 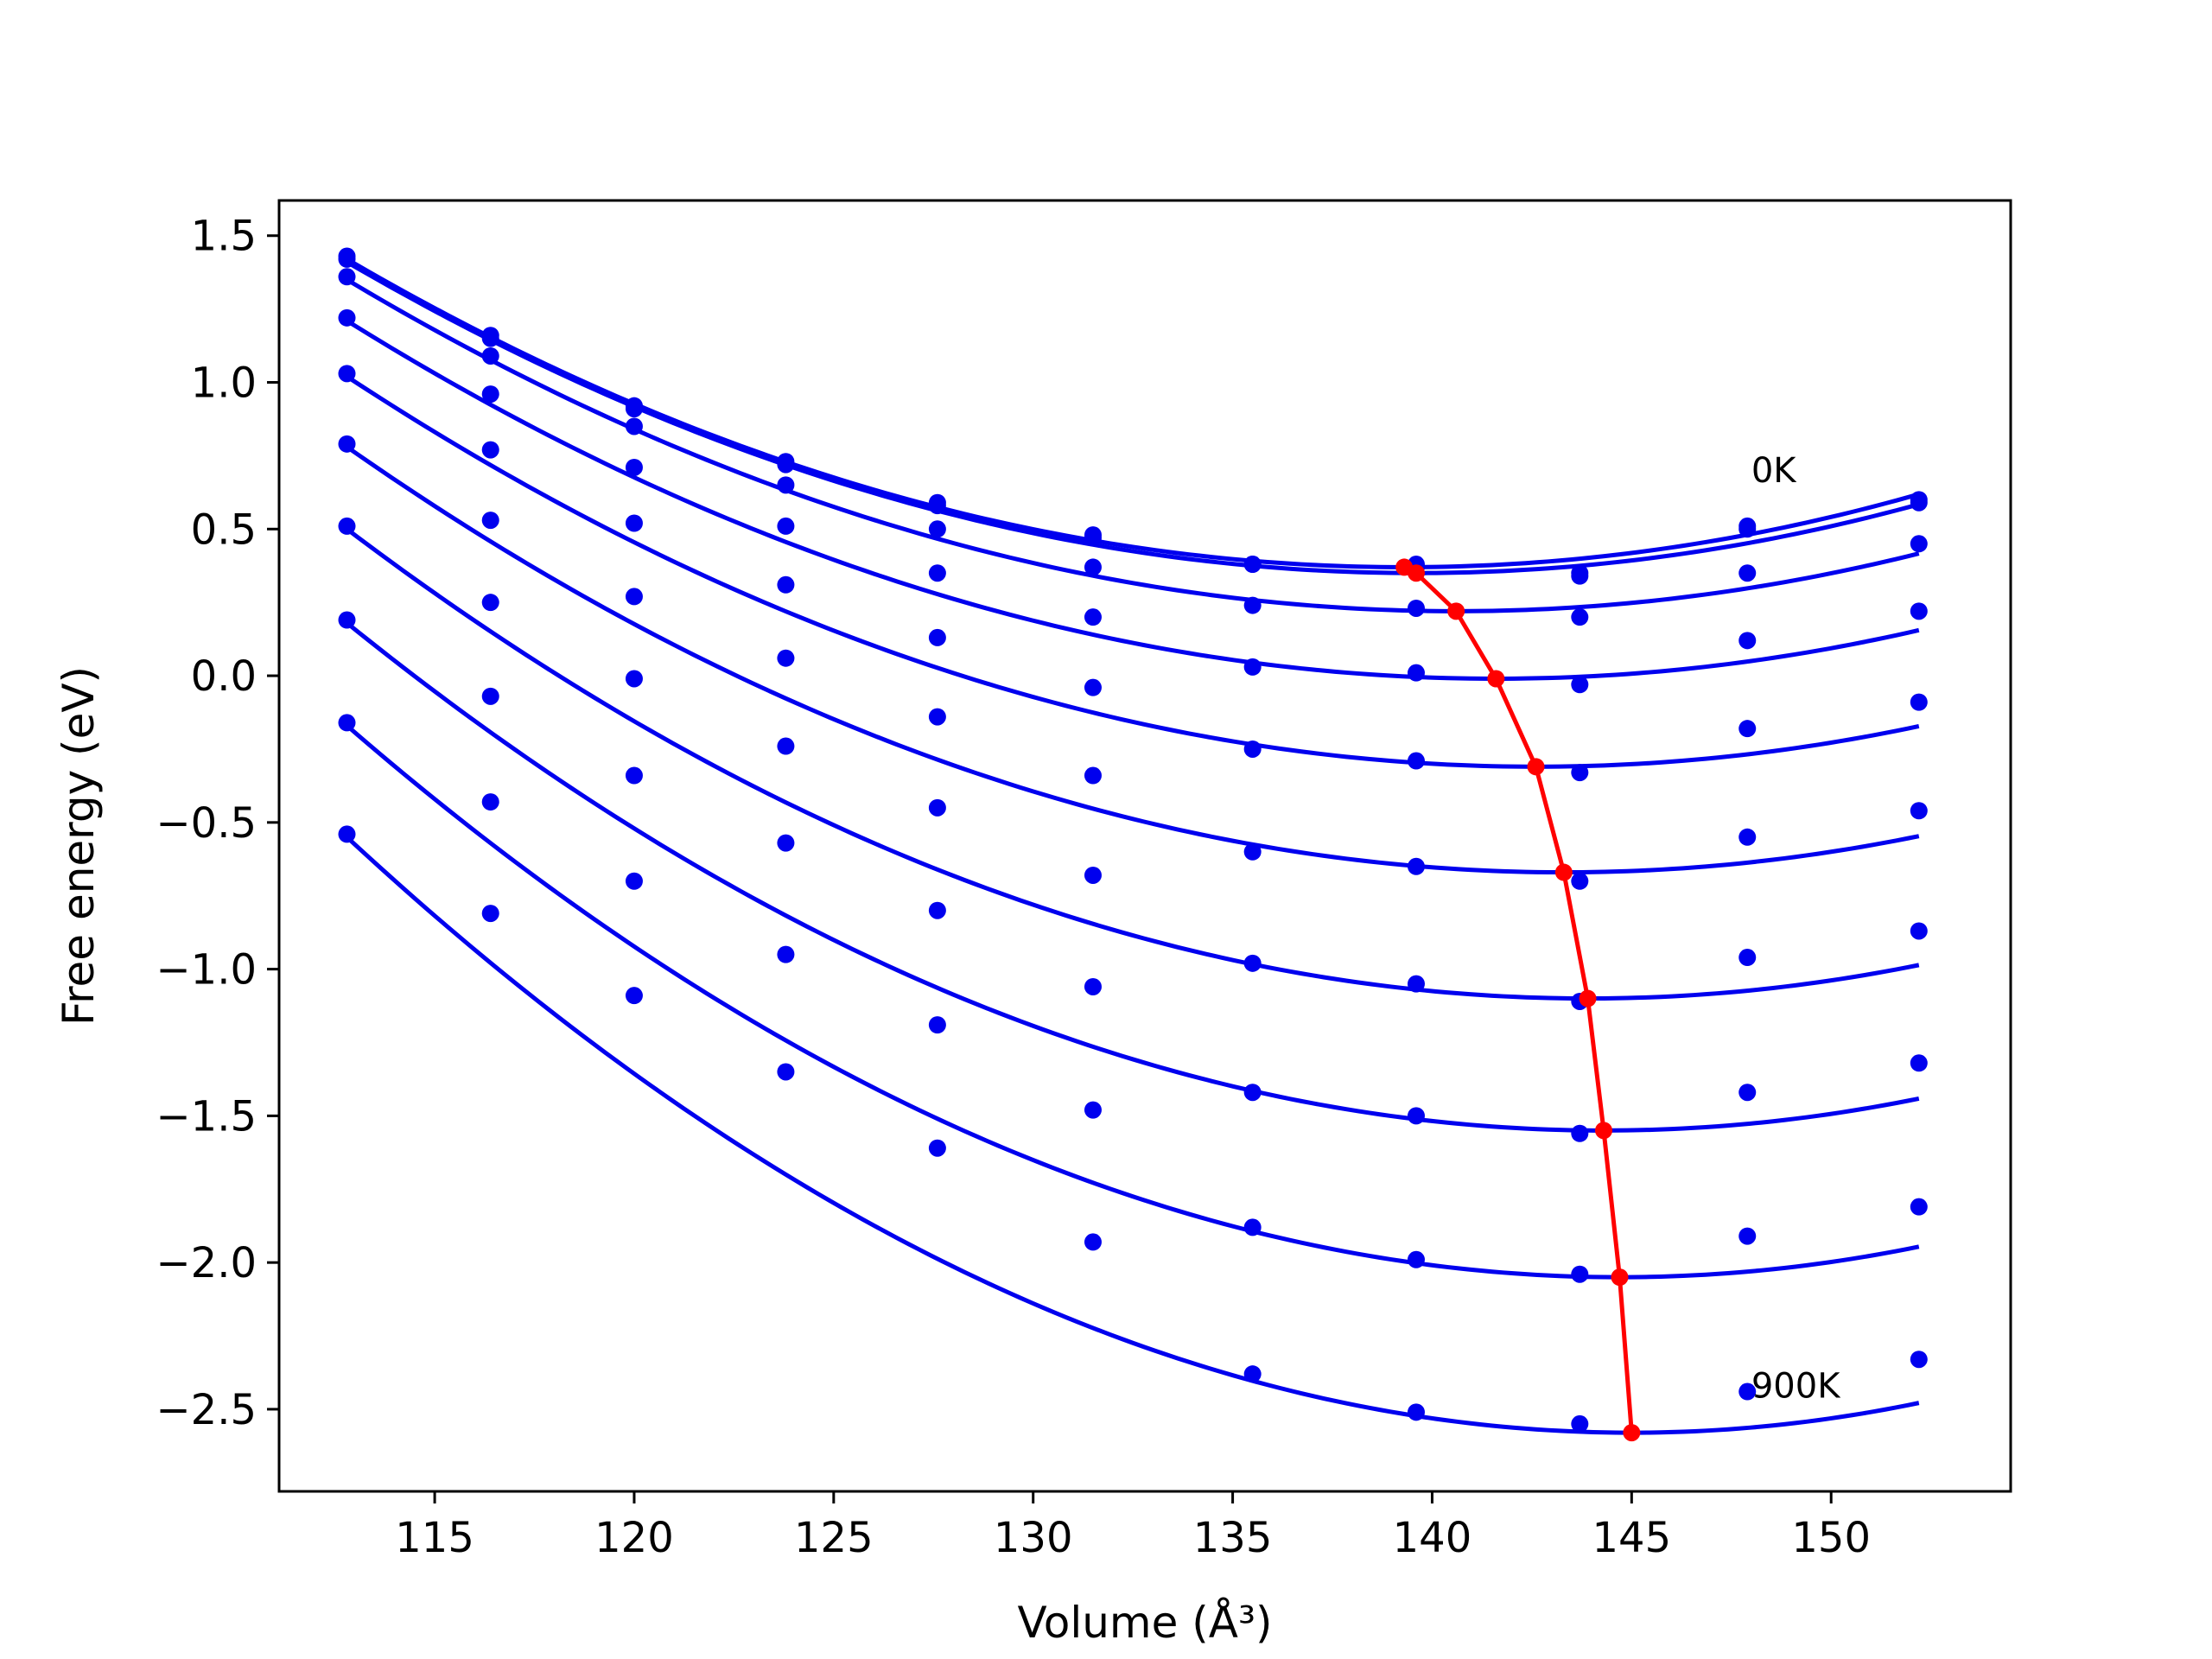 What do you see at coordinates (1133, 1526) in the screenshot?
I see `x-axis-ticks: 115 120 125 130 135 140 145 150` at bounding box center [1133, 1526].